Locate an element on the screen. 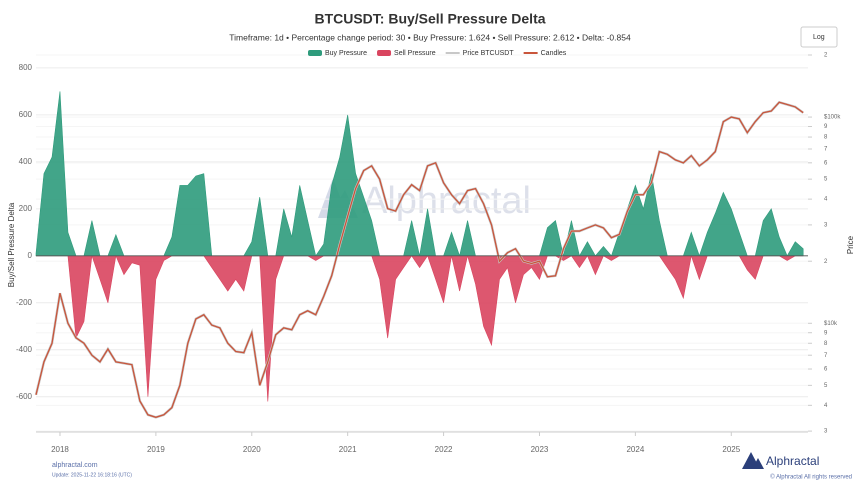 Image resolution: width=860 pixels, height=484 pixels. y2-tick-label: $10k is located at coordinates (831, 324).